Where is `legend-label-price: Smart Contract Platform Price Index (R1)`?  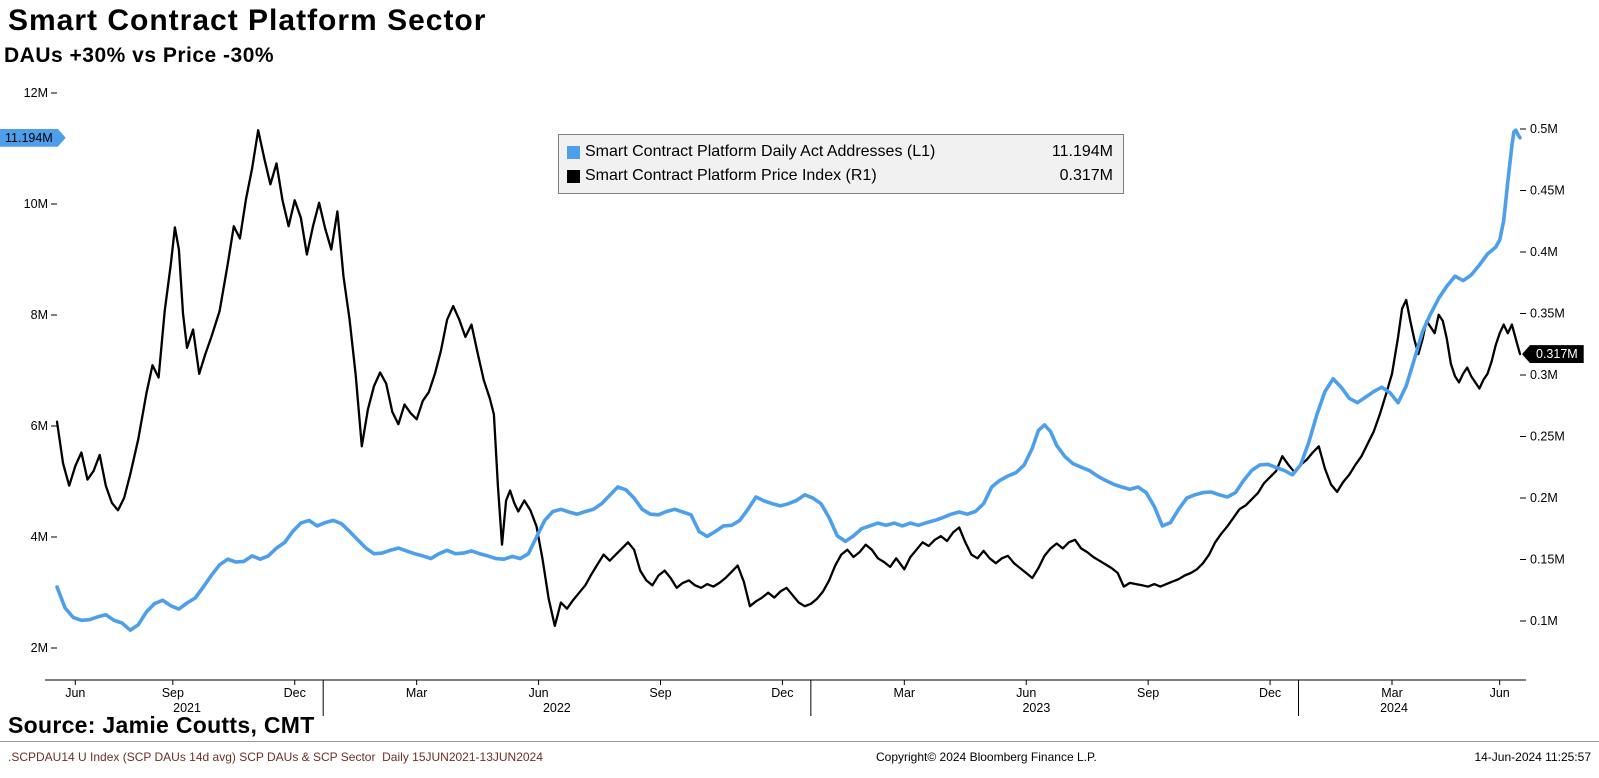
legend-label-price: Smart Contract Platform Price Index (R1) is located at coordinates (731, 175).